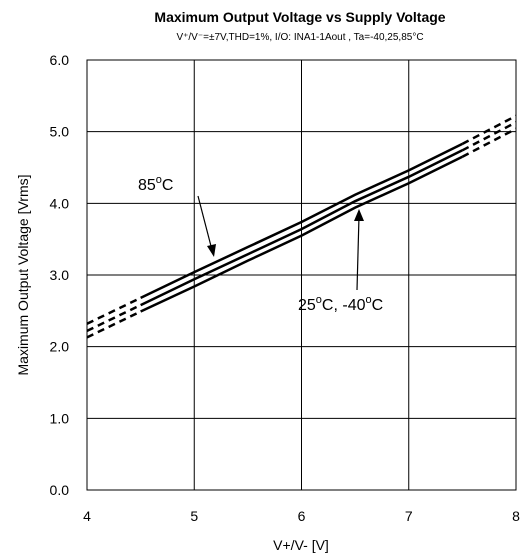 The image size is (523, 555). What do you see at coordinates (409, 516) in the screenshot?
I see `x-tick-label-3: 7` at bounding box center [409, 516].